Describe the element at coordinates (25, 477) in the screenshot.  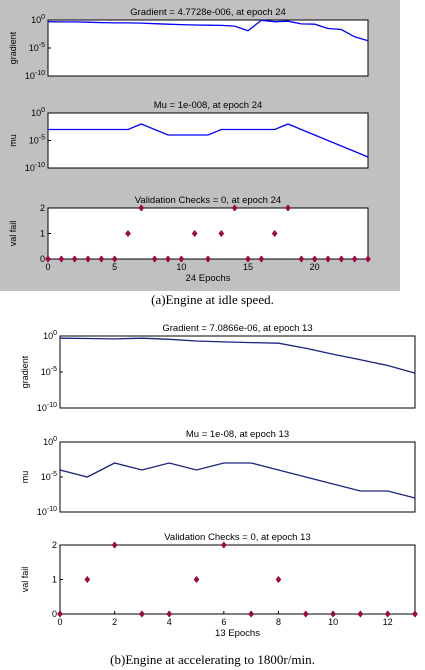
I see `chart-b2-ylabel: mu` at that location.